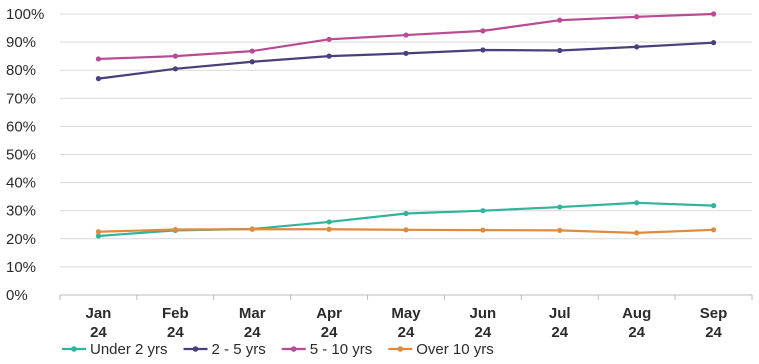  Describe the element at coordinates (252, 313) in the screenshot. I see `x-tick-month: Mar` at that location.